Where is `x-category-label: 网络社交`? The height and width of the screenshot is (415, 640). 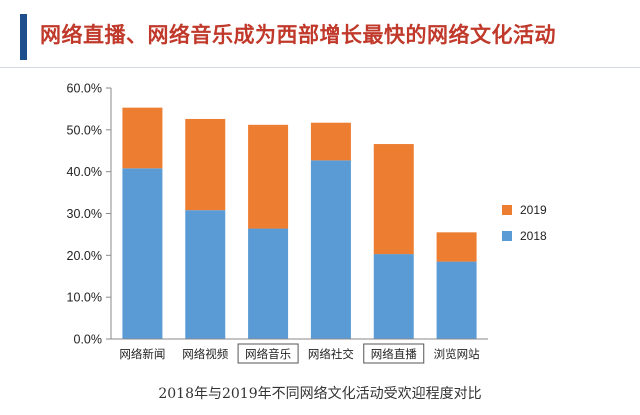
x-category-label: 网络社交 is located at coordinates (331, 354).